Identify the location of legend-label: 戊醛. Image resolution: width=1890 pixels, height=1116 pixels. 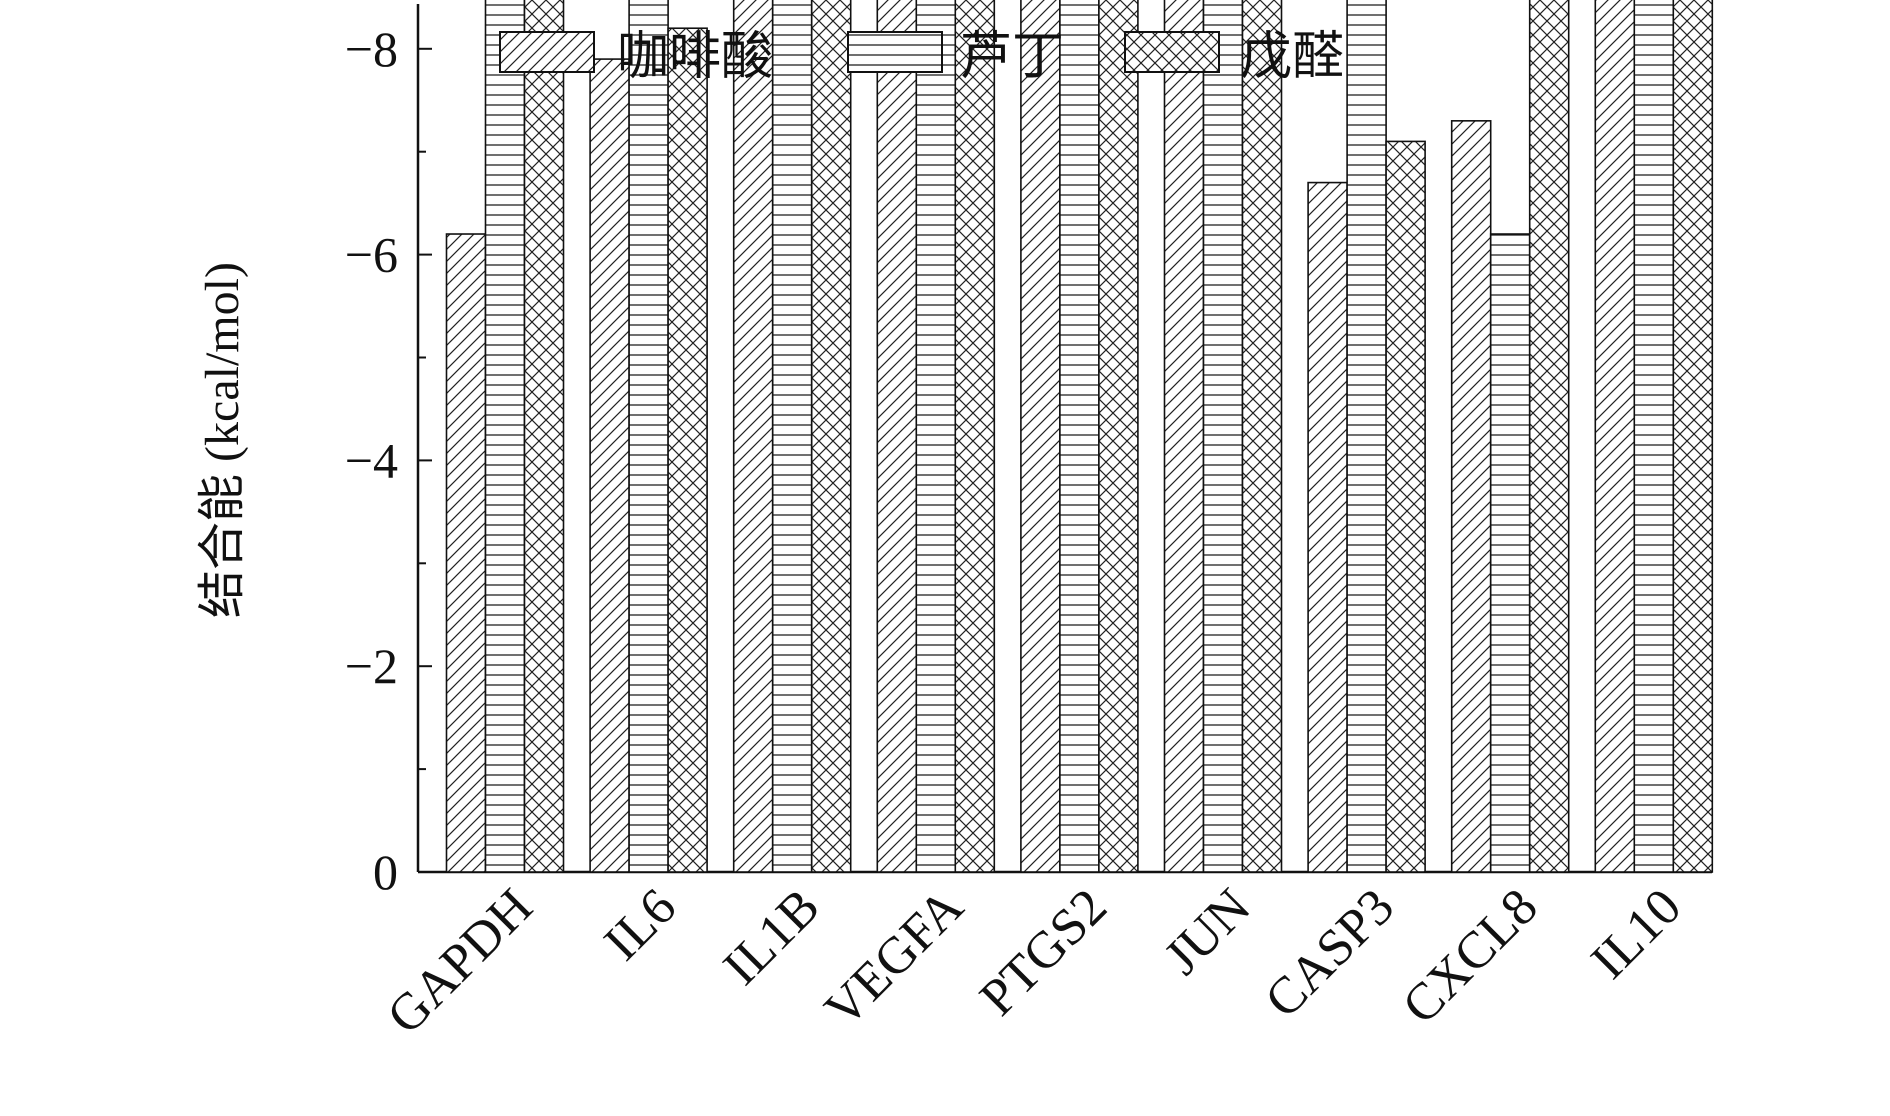
(1292, 57).